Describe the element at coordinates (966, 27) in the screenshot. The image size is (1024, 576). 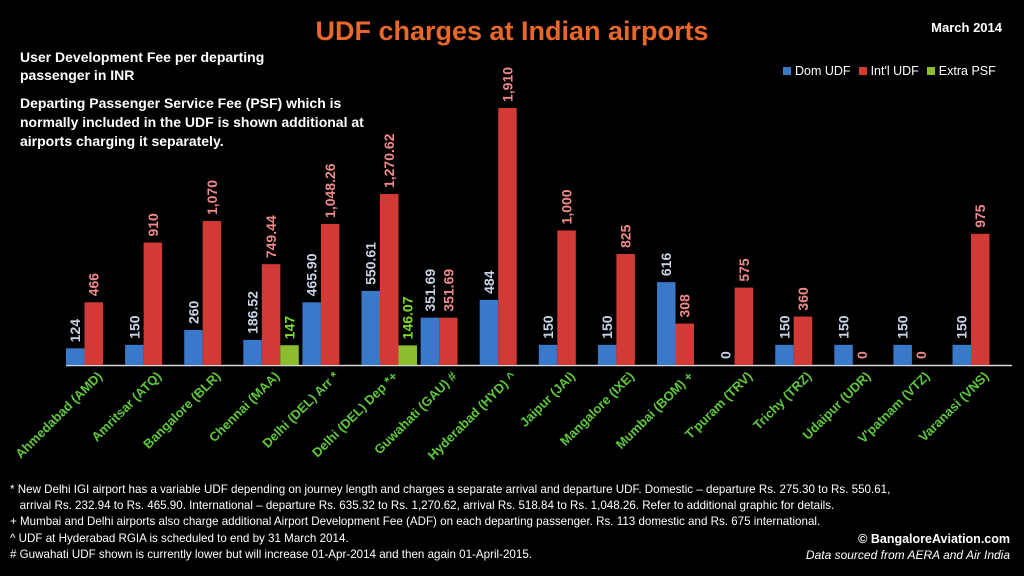
I see `chart-date: March 2014` at that location.